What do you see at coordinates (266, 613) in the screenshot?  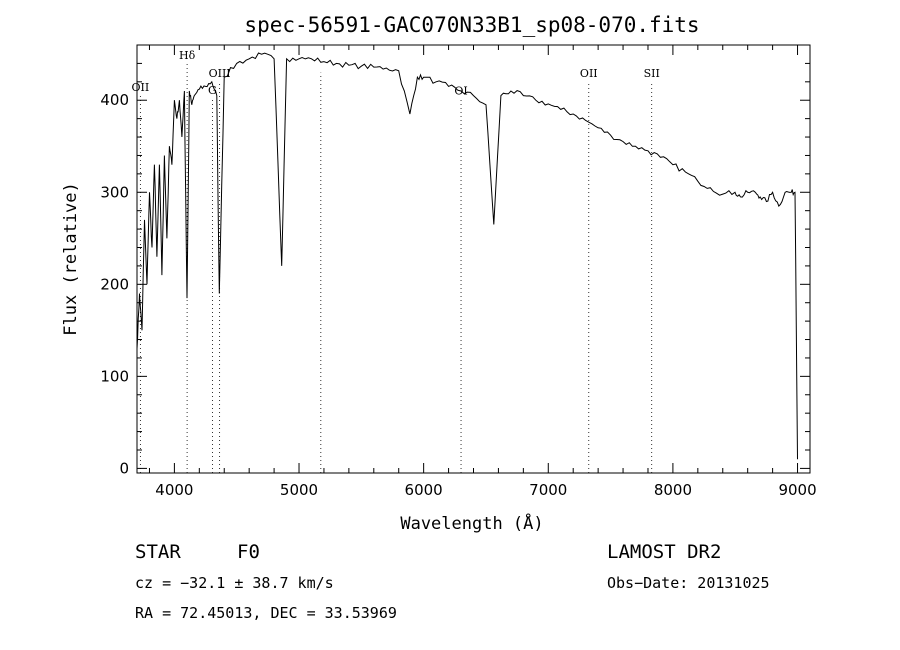 I see `coordinates: RA = 72.45013, DEC = 33.53969` at bounding box center [266, 613].